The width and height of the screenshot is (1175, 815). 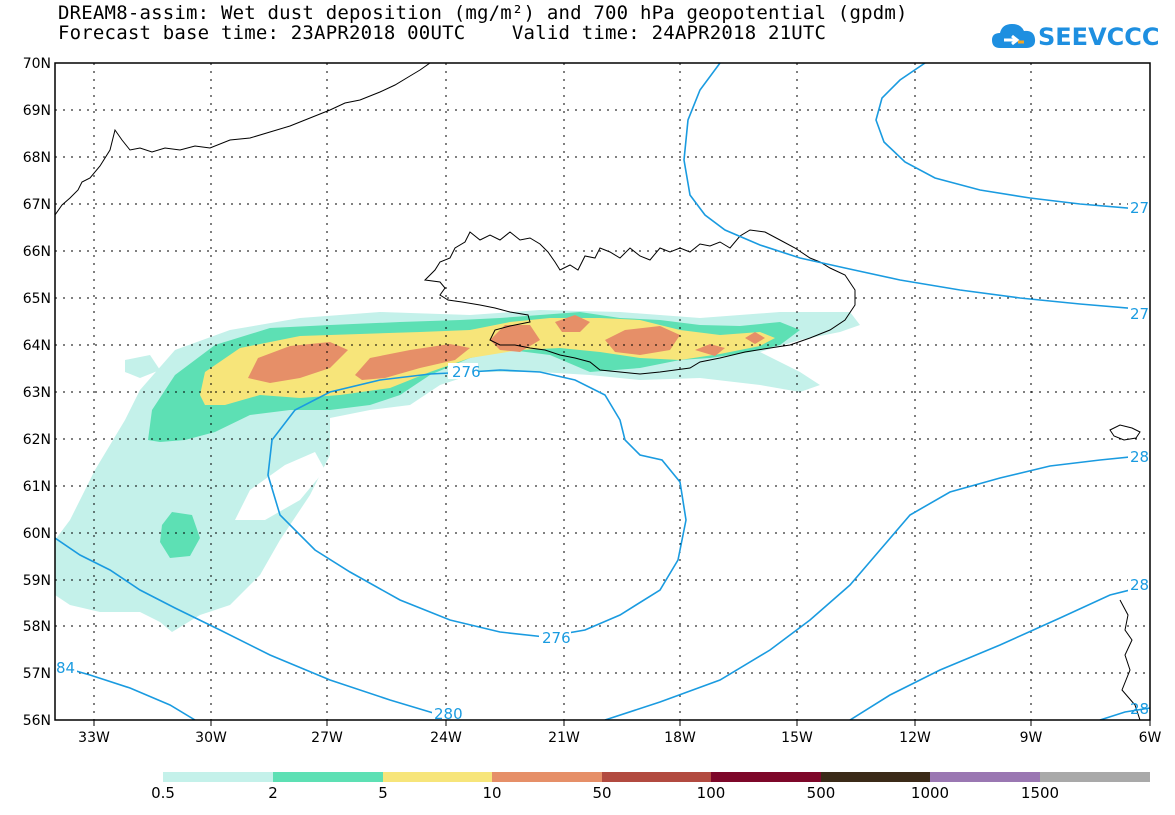 I want to click on contour-north-loop, so click(x=916, y=187).